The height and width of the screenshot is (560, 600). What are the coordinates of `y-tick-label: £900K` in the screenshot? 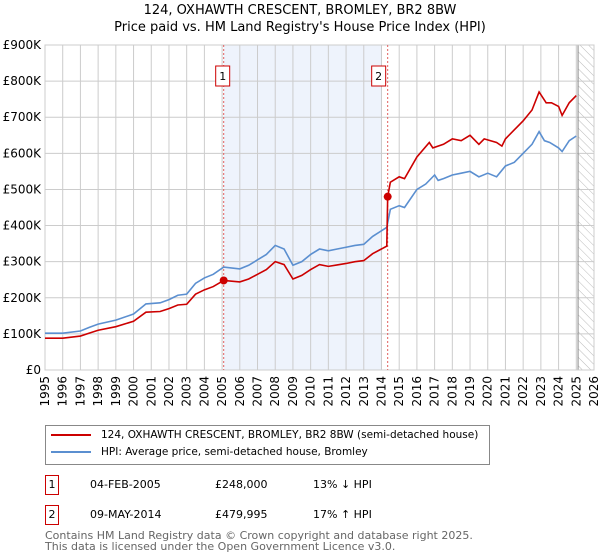 It's located at (23, 45).